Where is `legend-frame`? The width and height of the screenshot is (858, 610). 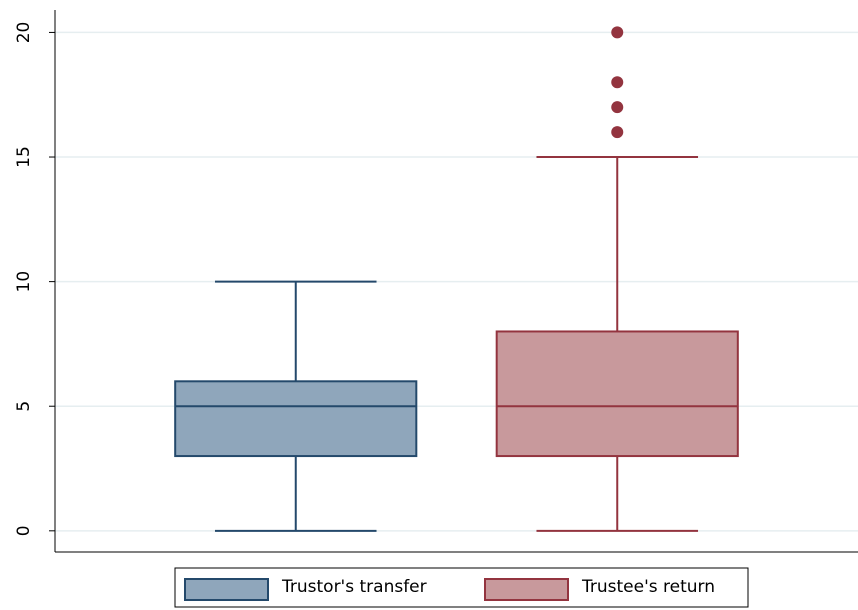 legend-frame is located at coordinates (461, 587).